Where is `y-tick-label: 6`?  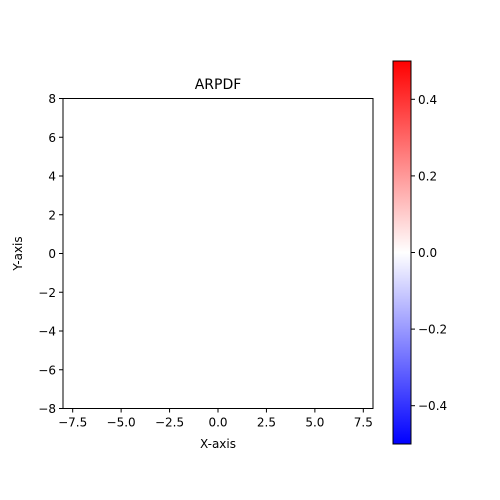 y-tick-label: 6 is located at coordinates (52, 138).